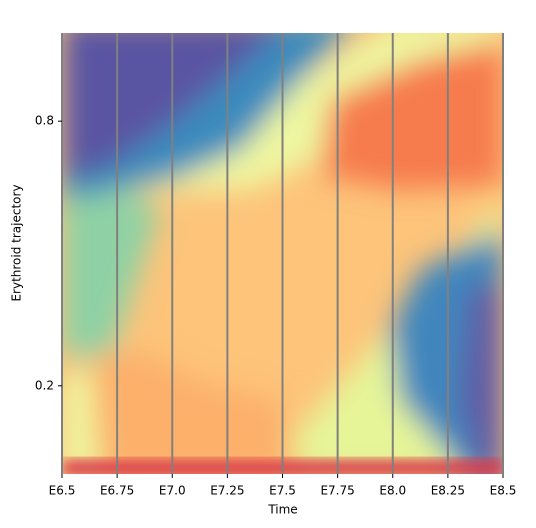 The height and width of the screenshot is (528, 536). What do you see at coordinates (44, 121) in the screenshot?
I see `y-tick-label: 0.8` at bounding box center [44, 121].